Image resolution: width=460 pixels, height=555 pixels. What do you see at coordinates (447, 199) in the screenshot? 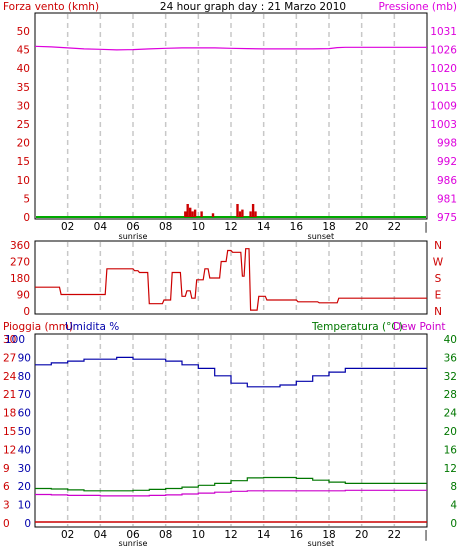
I see `pressure-axis-tick: 981` at bounding box center [447, 199].